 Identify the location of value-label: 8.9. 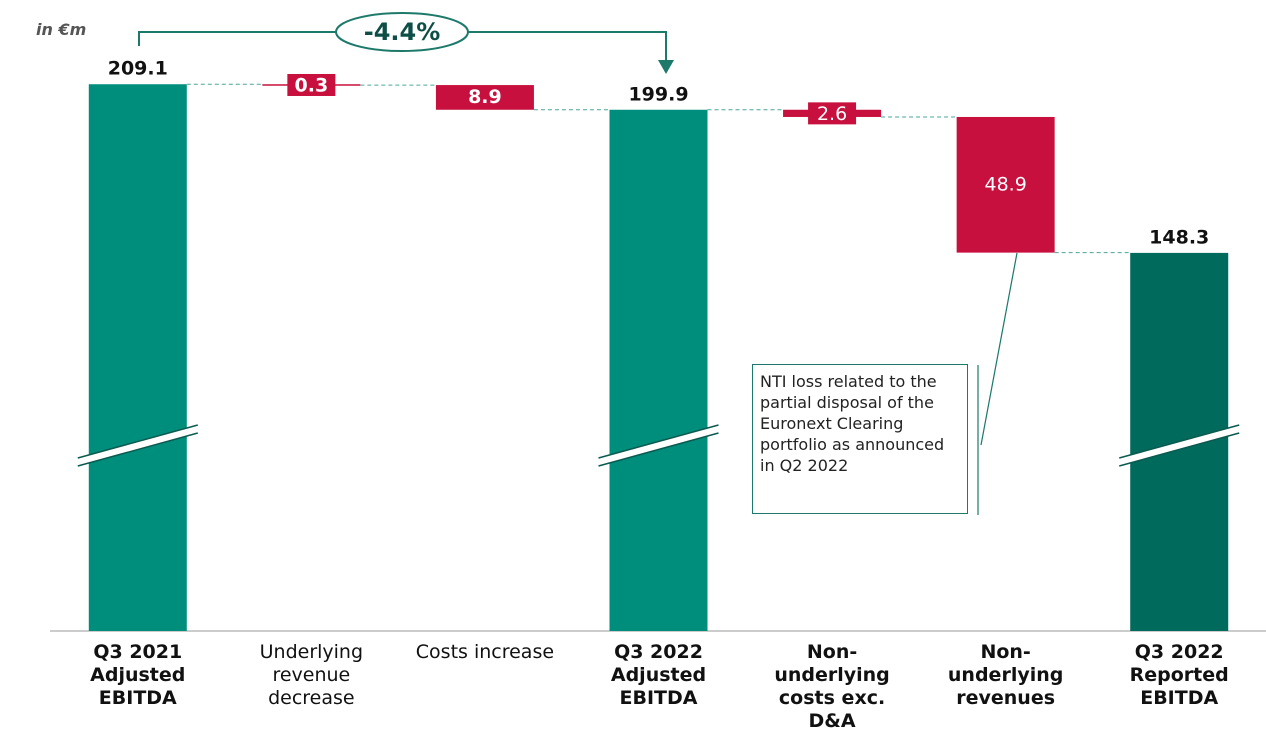
(485, 97).